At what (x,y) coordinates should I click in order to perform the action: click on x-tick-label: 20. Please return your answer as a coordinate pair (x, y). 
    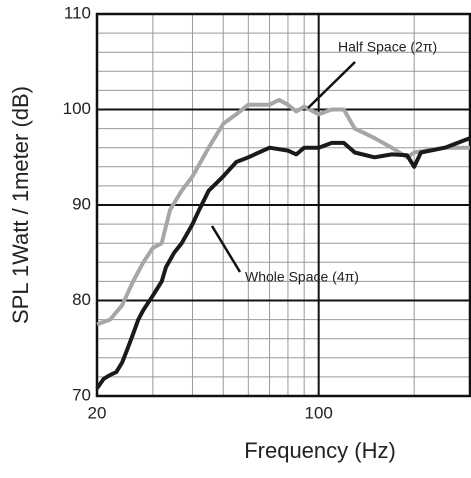
    Looking at the image, I should click on (97, 412).